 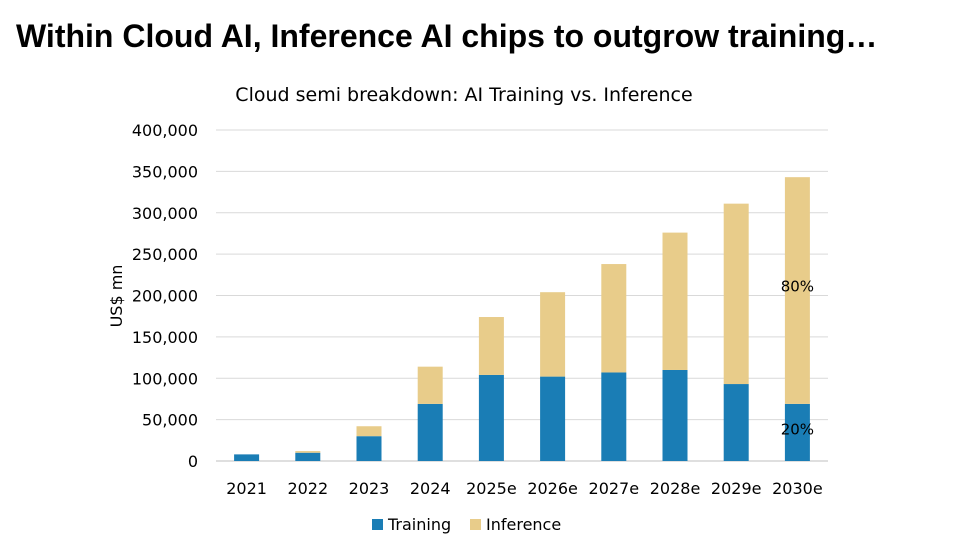 What do you see at coordinates (246, 488) in the screenshot?
I see `x-tick-label: 2021` at bounding box center [246, 488].